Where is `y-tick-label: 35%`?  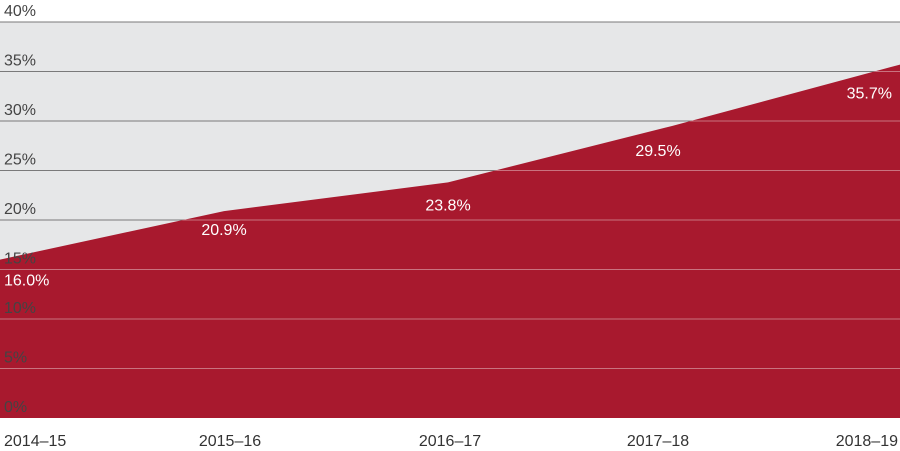 y-tick-label: 35% is located at coordinates (20, 61).